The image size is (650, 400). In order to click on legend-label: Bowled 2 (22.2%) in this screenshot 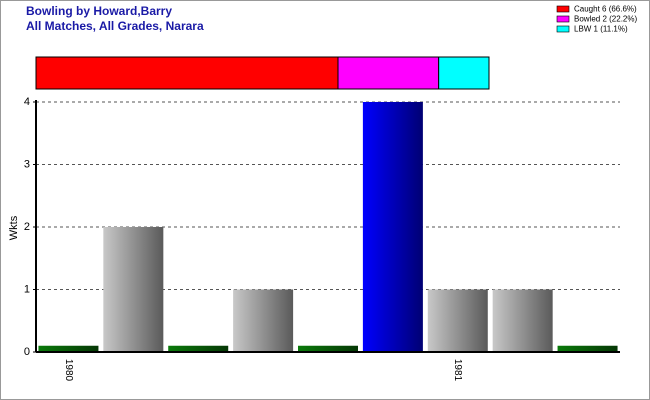, I will do `click(605, 19)`.